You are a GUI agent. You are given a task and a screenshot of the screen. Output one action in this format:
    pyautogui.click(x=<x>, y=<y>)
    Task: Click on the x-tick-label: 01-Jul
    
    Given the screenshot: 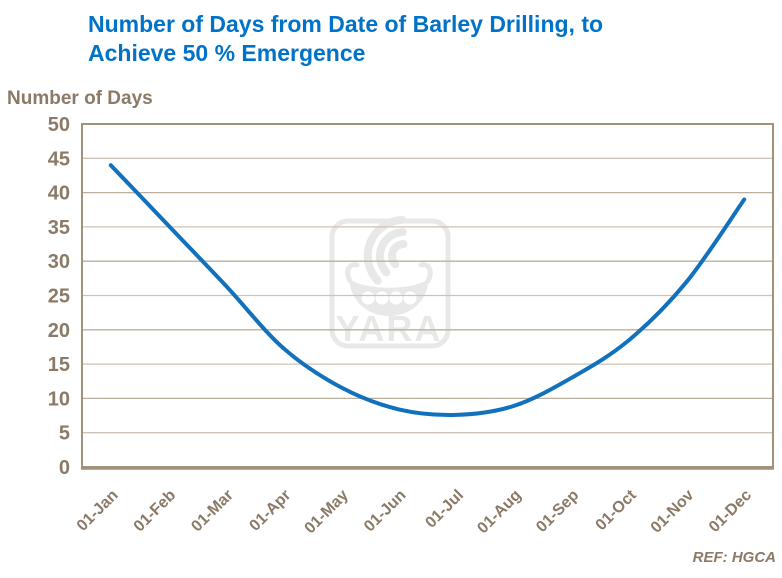 What is the action you would take?
    pyautogui.click(x=444, y=509)
    